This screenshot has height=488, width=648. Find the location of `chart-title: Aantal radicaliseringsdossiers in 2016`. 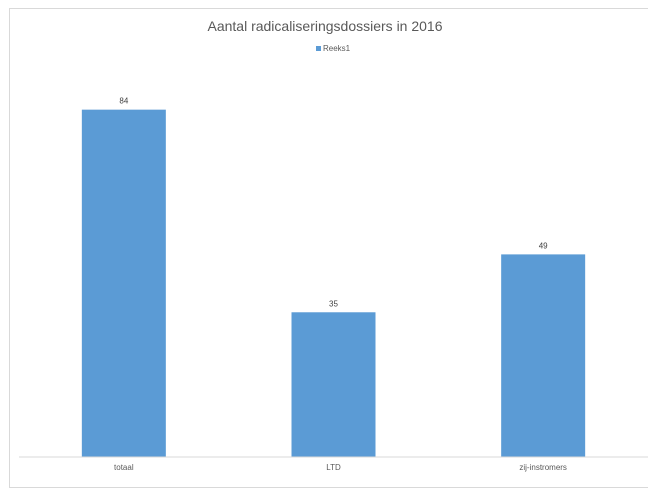

chart-title: Aantal radicaliseringsdossiers in 2016 is located at coordinates (324, 26).